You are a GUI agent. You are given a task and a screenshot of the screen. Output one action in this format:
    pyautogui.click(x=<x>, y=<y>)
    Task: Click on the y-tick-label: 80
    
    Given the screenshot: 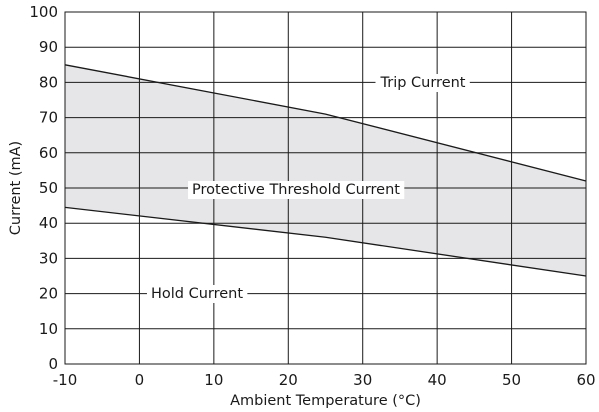 What is the action you would take?
    pyautogui.click(x=48, y=82)
    